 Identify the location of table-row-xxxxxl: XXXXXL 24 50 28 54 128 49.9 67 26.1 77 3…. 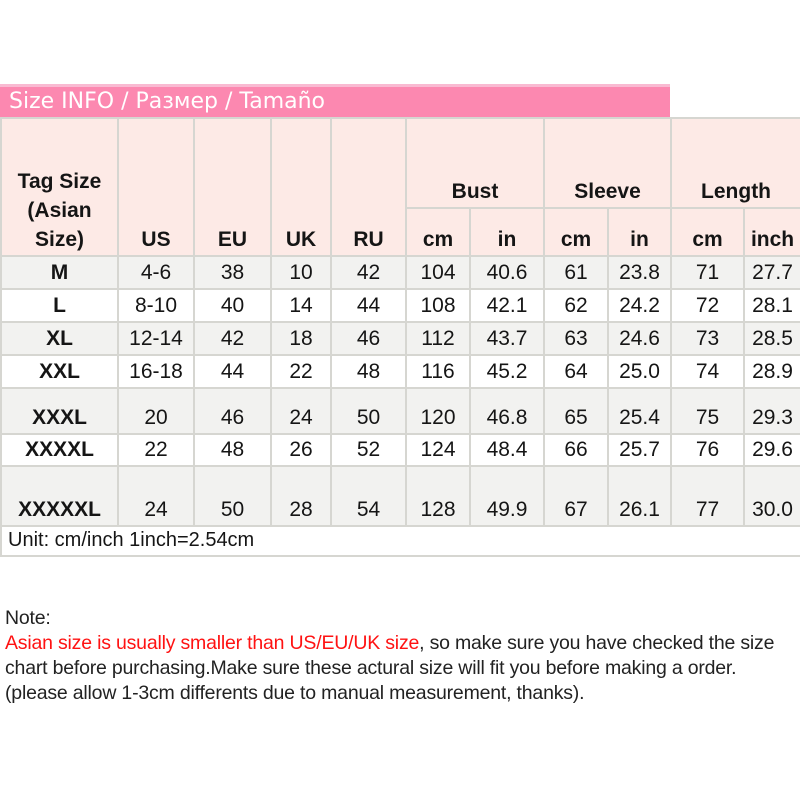
(400, 496).